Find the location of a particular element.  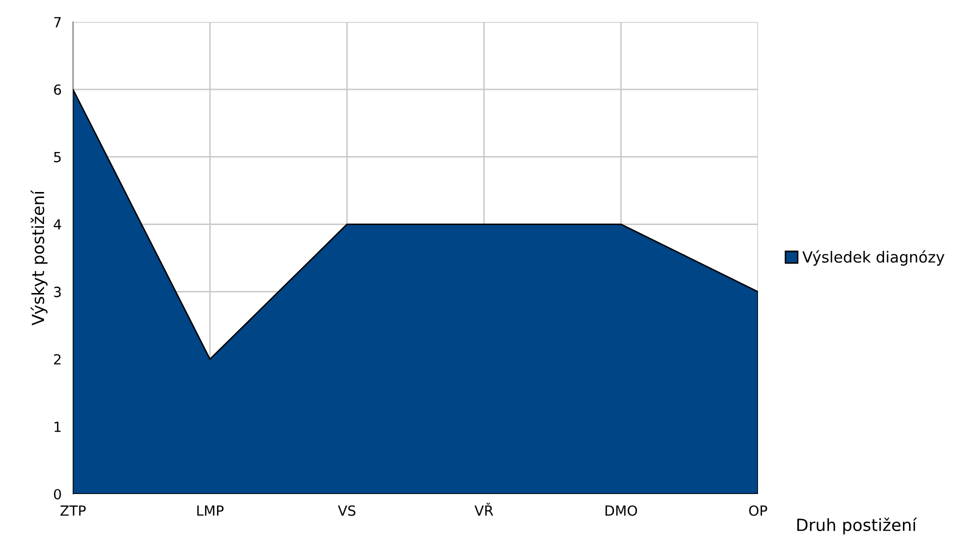

y-tick-label: 4 is located at coordinates (58, 224).